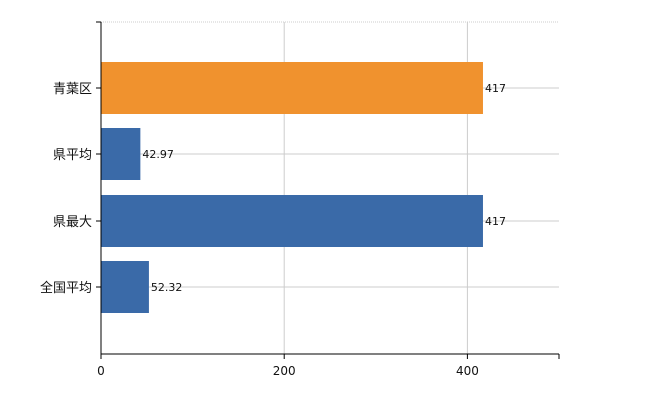  I want to click on data-label: 42.97, so click(158, 154).